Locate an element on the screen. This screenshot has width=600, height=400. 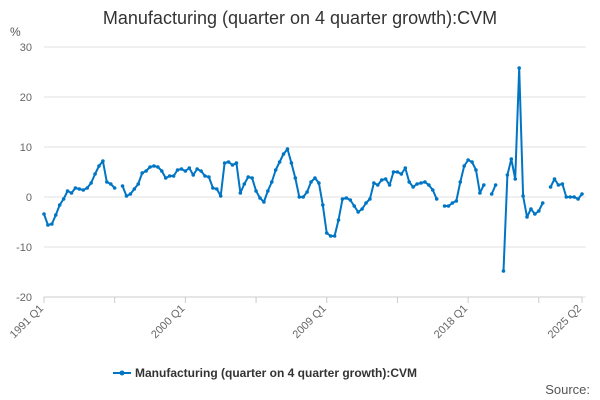
y-tick-label: 30 is located at coordinates (26, 48).